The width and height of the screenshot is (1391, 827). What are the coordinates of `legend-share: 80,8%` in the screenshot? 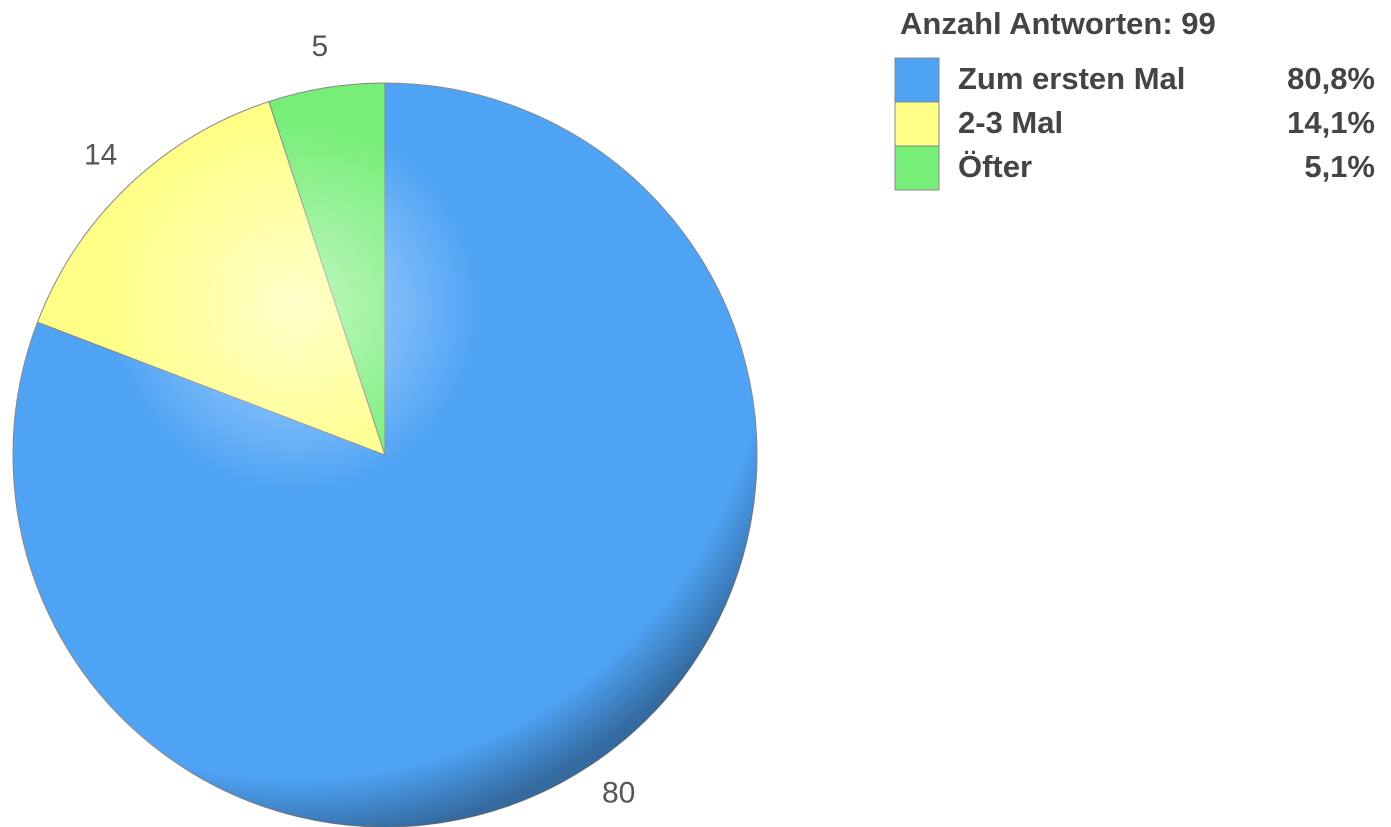 It's located at (1331, 78).